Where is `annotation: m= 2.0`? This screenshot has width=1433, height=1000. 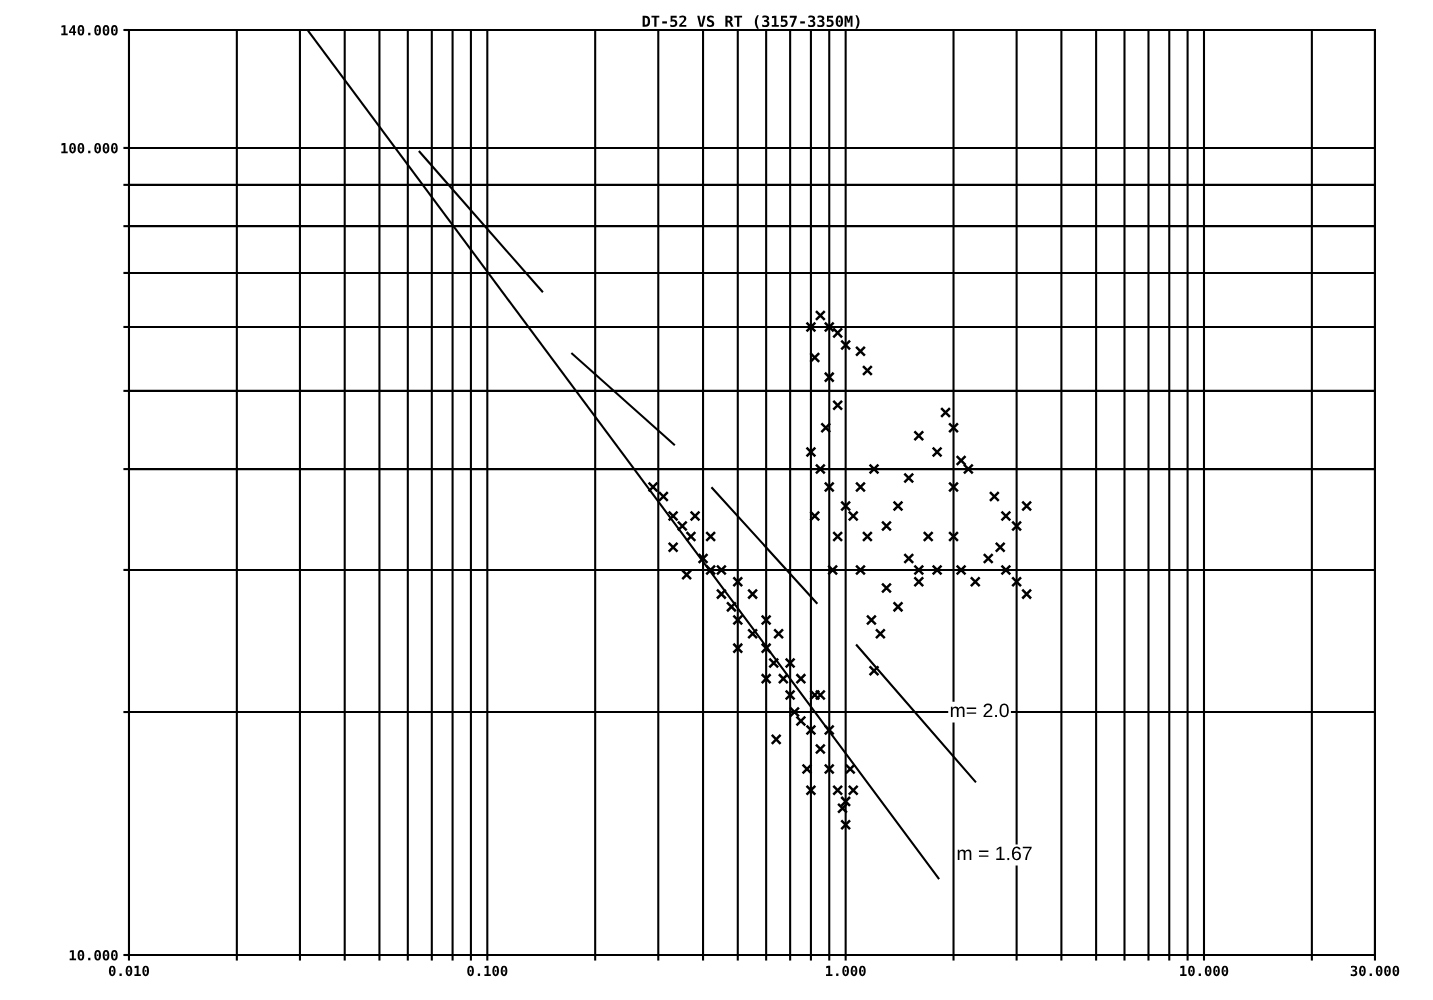
annotation: m= 2.0 is located at coordinates (979, 710).